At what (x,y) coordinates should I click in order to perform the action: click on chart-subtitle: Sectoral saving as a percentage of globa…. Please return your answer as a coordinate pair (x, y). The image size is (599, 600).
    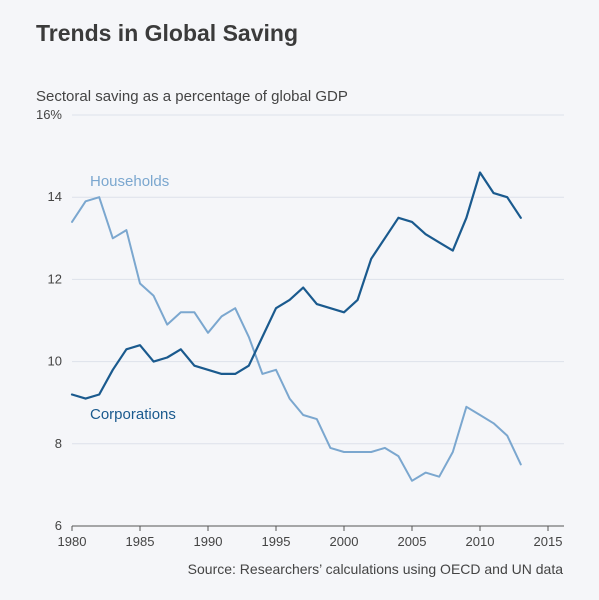
    Looking at the image, I should click on (192, 96).